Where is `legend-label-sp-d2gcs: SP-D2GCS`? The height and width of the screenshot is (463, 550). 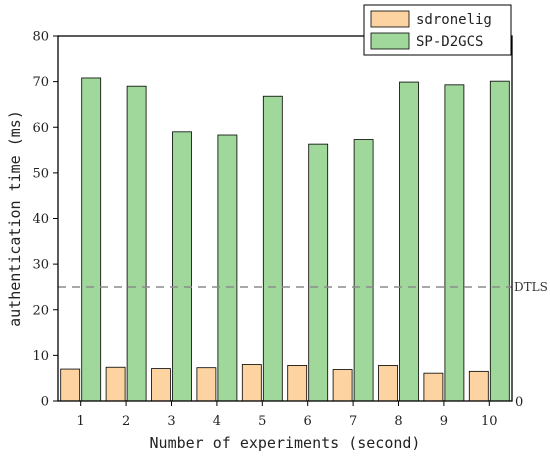 legend-label-sp-d2gcs: SP-D2GCS is located at coordinates (449, 42).